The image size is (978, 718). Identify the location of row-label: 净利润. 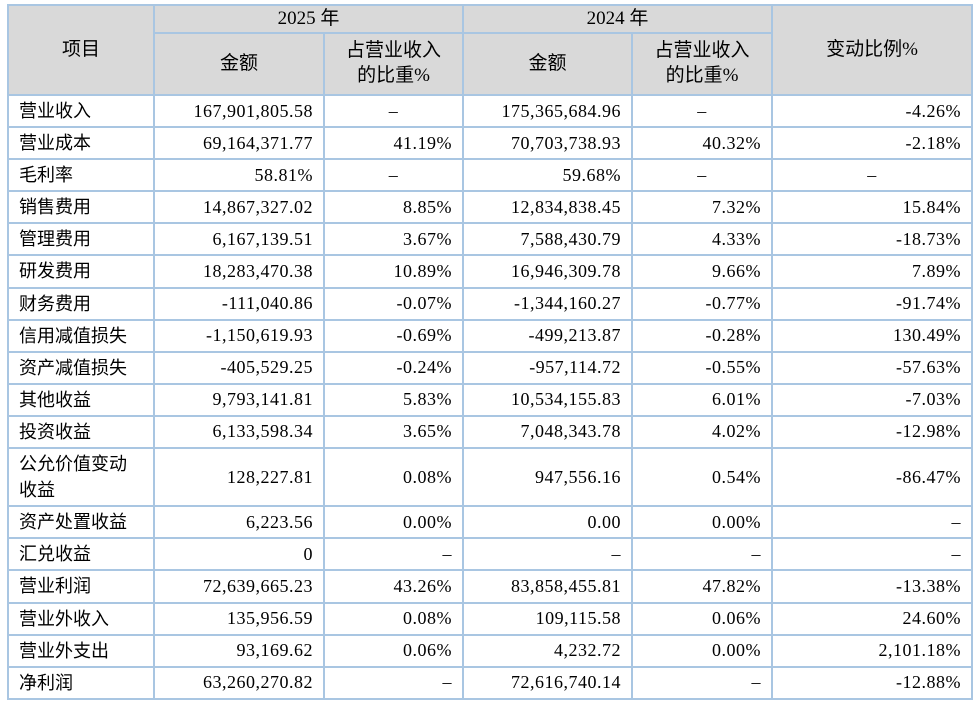
(81, 682).